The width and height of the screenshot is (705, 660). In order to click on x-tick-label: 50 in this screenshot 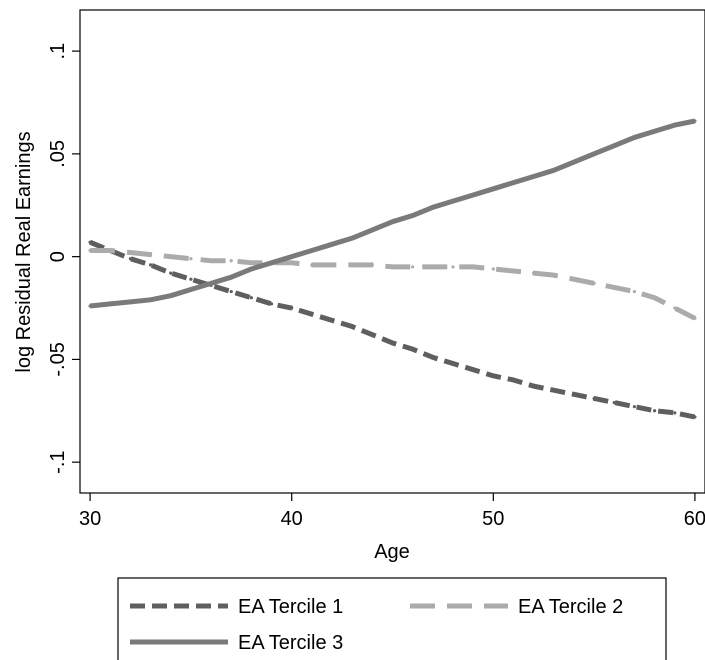, I will do `click(493, 519)`.